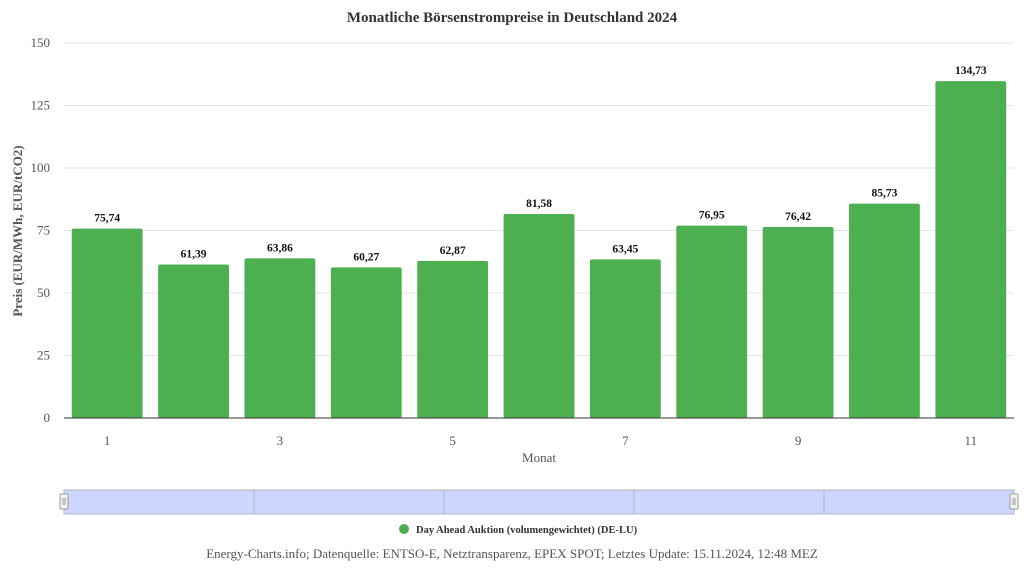  Describe the element at coordinates (43, 292) in the screenshot. I see `y-tick-label: 50` at that location.